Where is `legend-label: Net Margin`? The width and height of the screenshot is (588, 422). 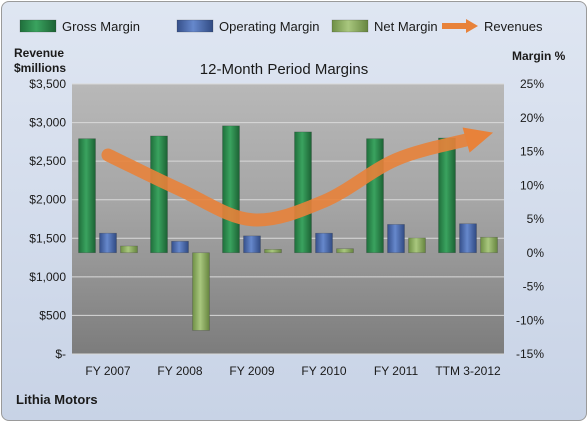 legend-label: Net Margin is located at coordinates (406, 26).